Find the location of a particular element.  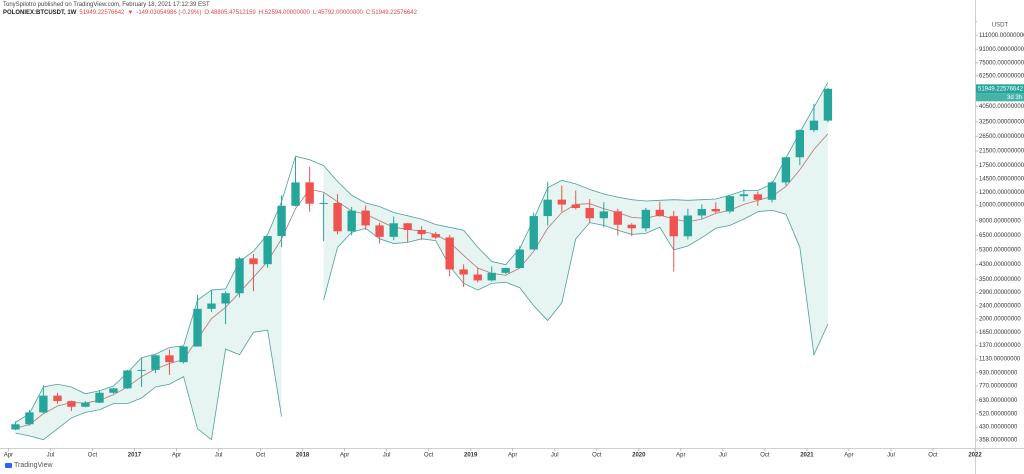

y-tick-label: 1650.00000000 is located at coordinates (1000, 333).